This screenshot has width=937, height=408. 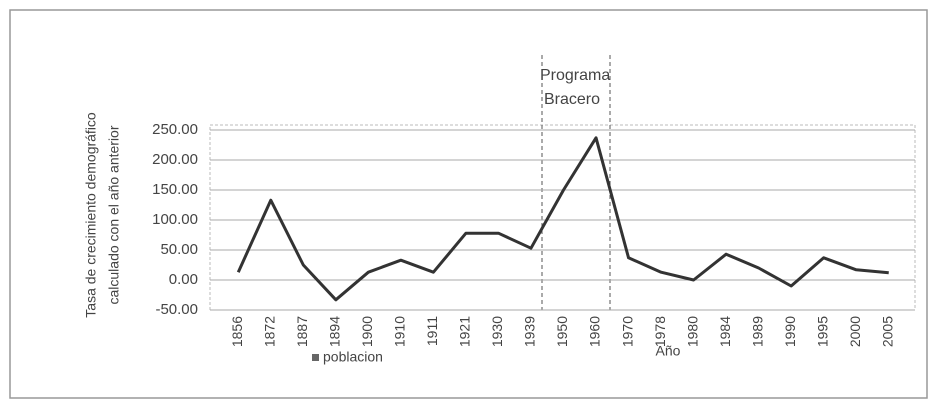 What do you see at coordinates (572, 99) in the screenshot?
I see `annotation: Bracero` at bounding box center [572, 99].